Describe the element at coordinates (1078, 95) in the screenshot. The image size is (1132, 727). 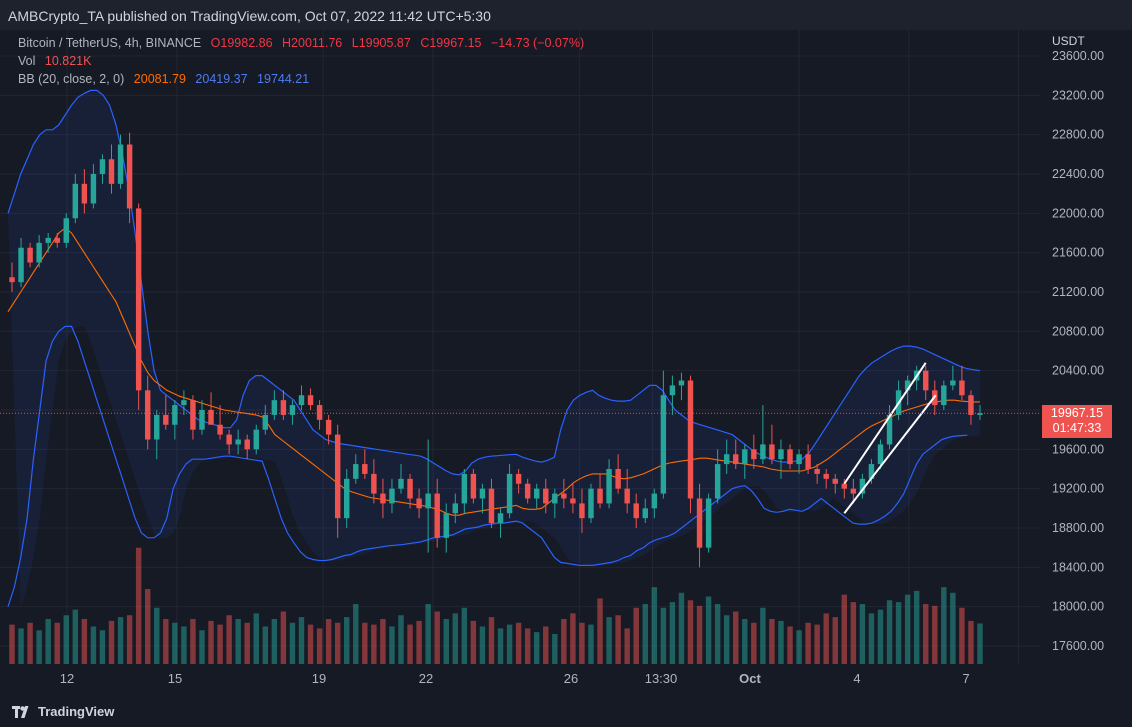
I see `price-tick-label: 23200.00` at that location.